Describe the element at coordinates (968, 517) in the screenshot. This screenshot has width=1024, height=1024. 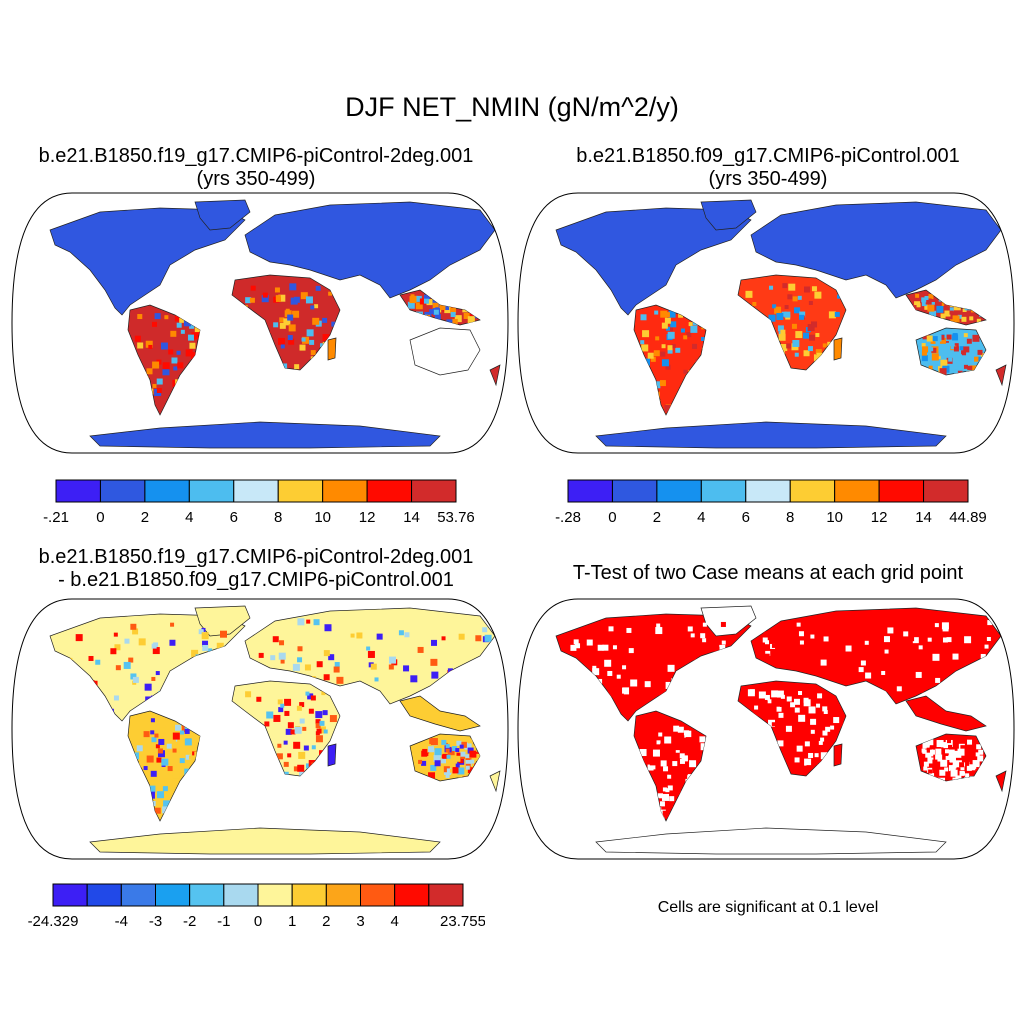
I see `panel-2-colorbar-label: 44.89` at that location.